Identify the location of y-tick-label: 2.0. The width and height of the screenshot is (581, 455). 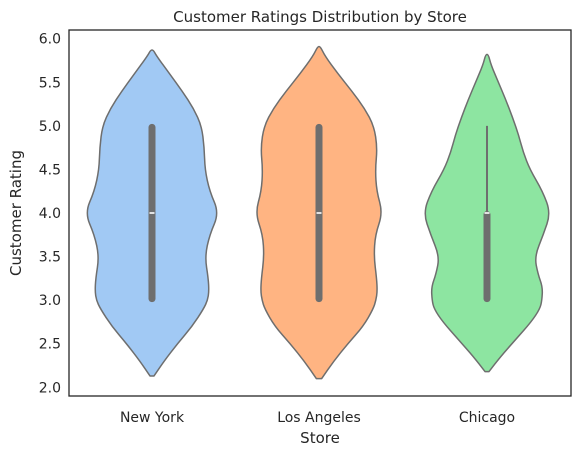
(50, 388).